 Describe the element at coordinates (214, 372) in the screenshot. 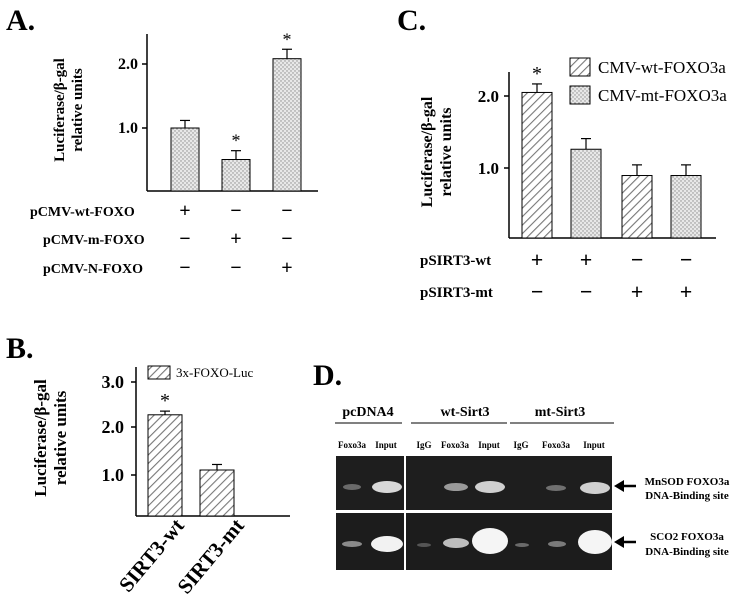

I see `panel-b-legend-label: 3x-FOXO-Luc` at that location.